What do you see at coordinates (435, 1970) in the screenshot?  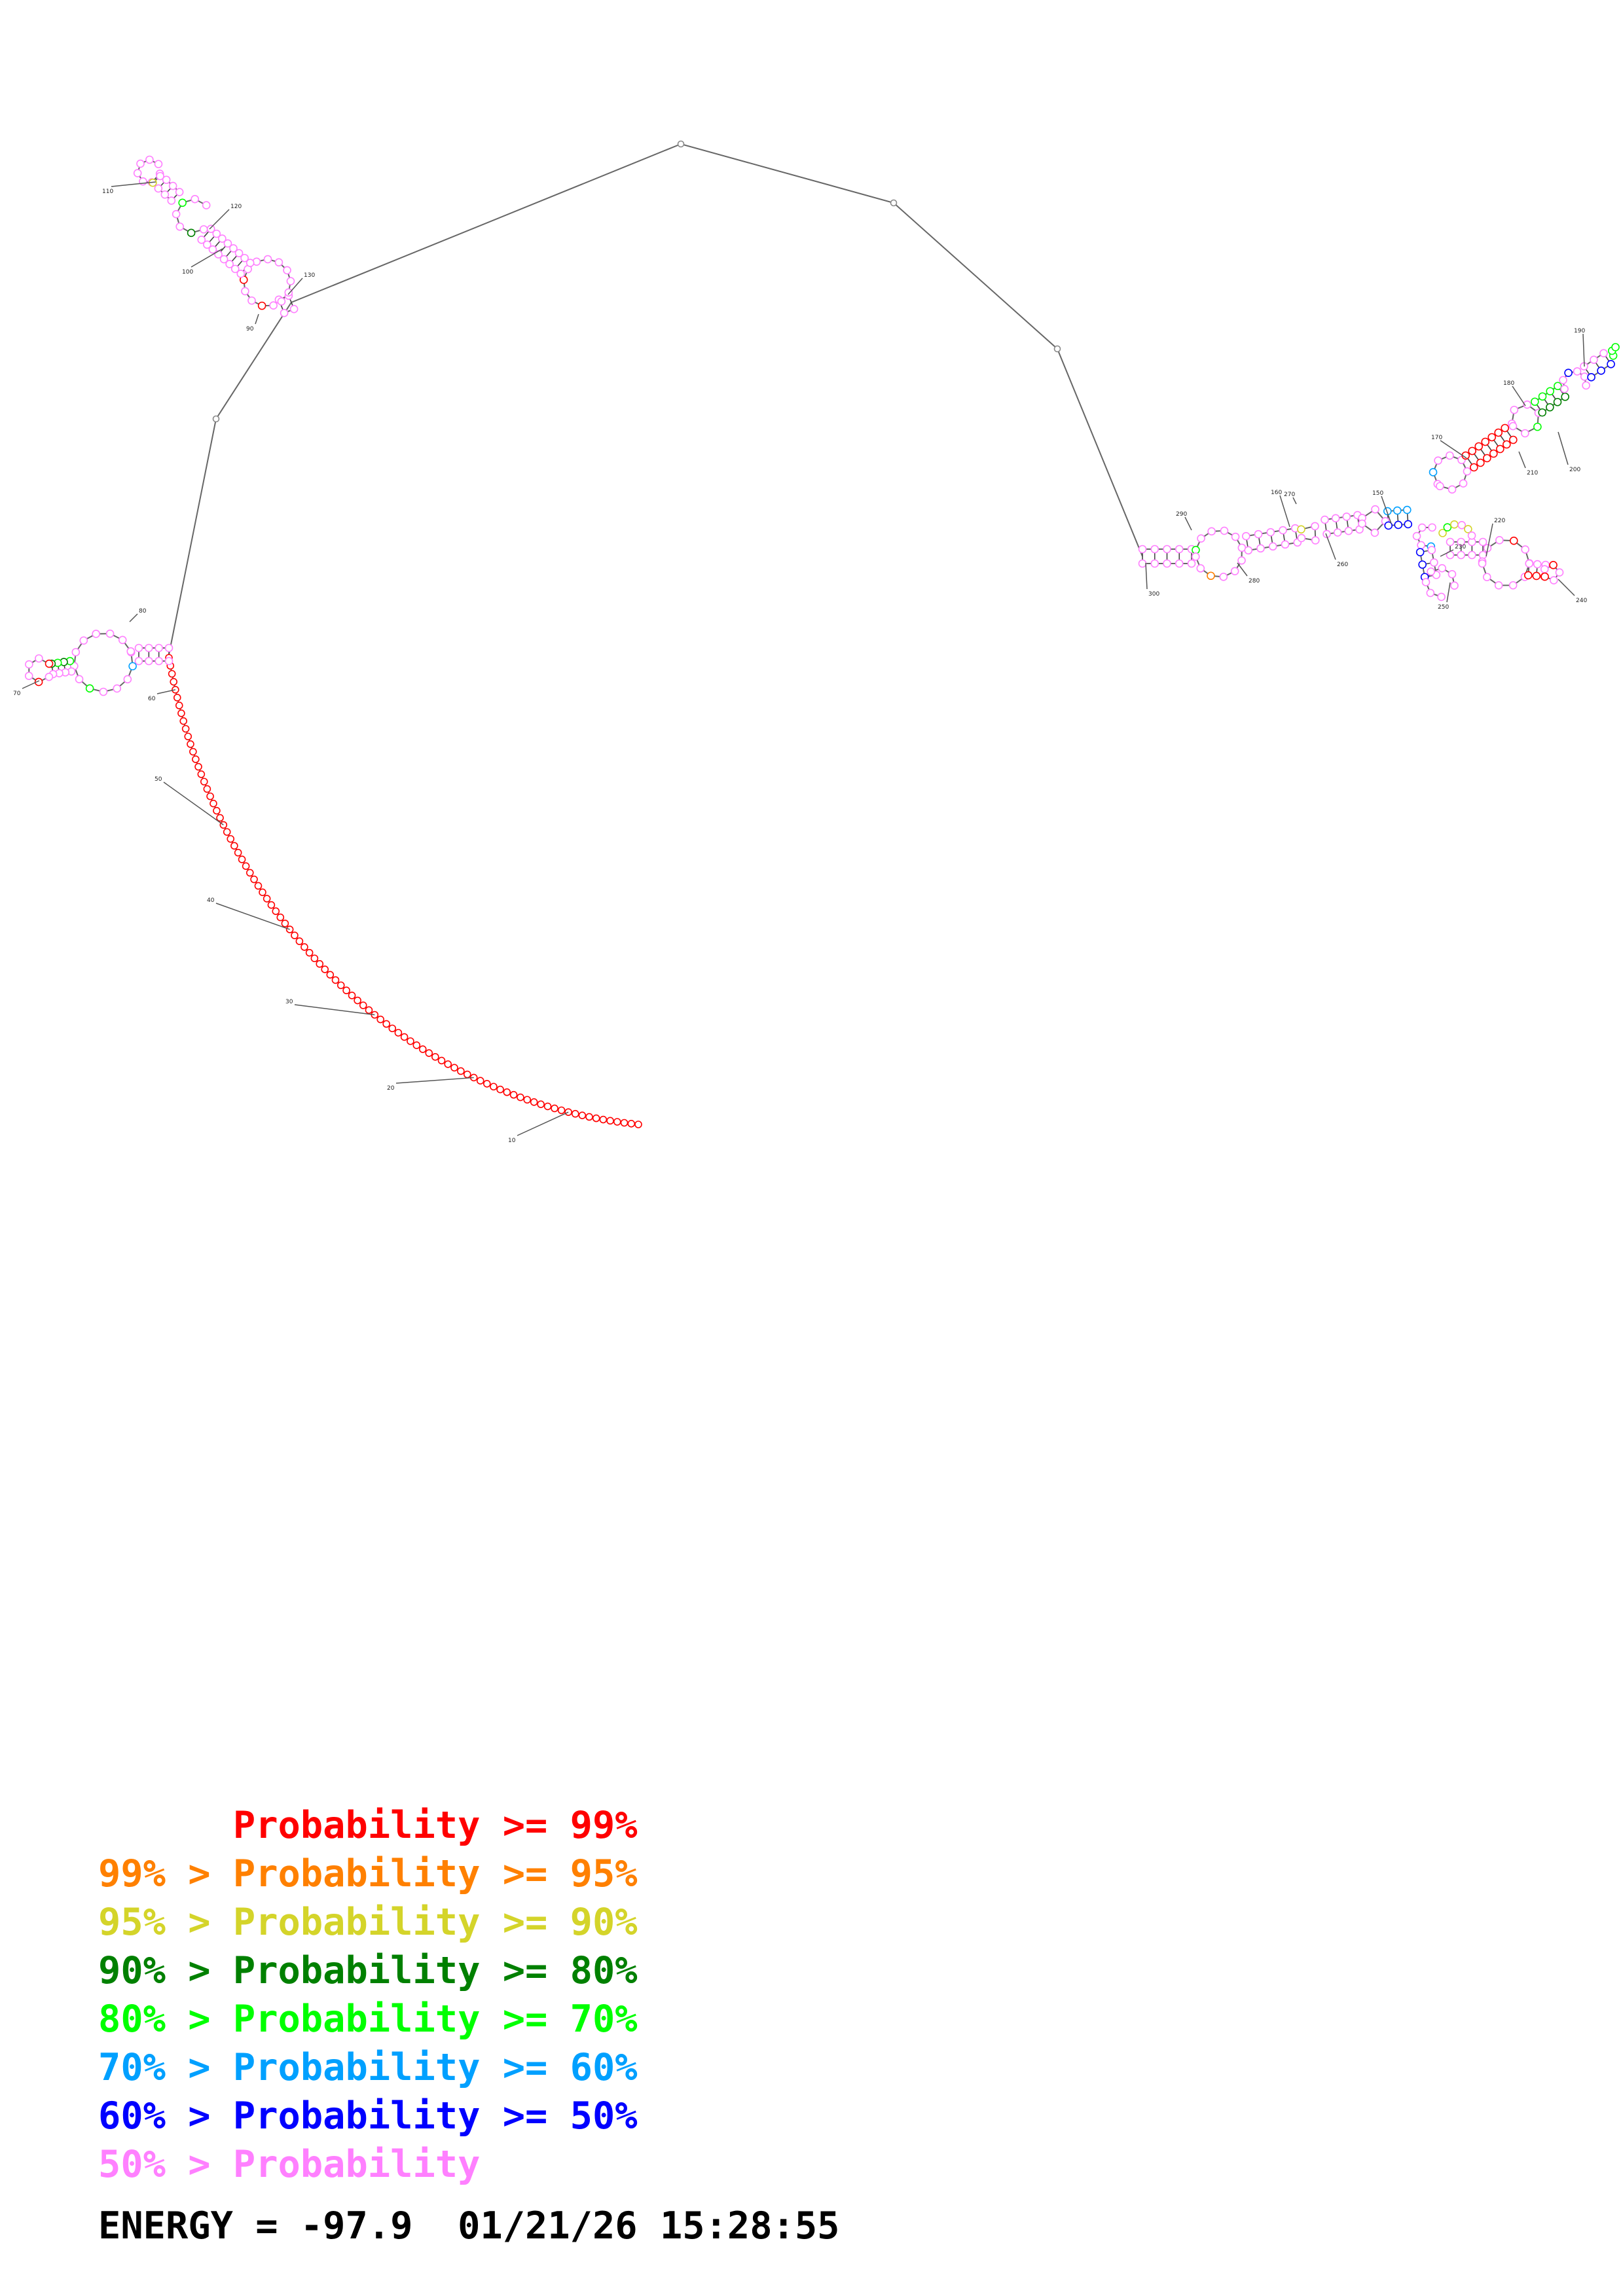 I see `legend-label: Probability >= 80%` at bounding box center [435, 1970].